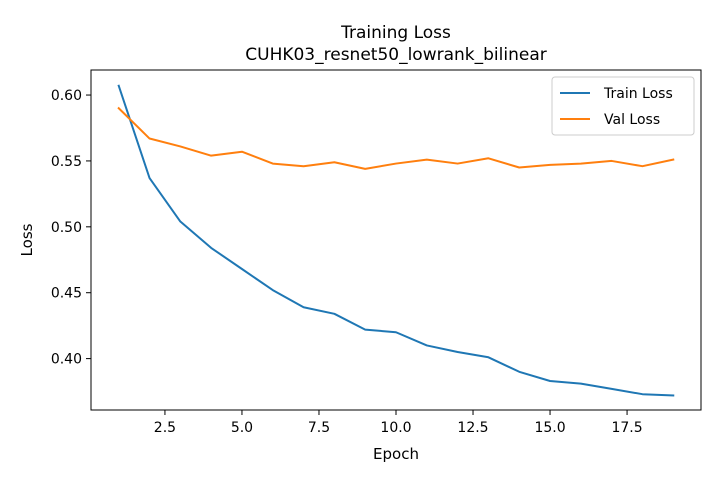 This screenshot has width=720, height=480. What do you see at coordinates (66, 96) in the screenshot?
I see `y-tick-label: 0.60` at bounding box center [66, 96].